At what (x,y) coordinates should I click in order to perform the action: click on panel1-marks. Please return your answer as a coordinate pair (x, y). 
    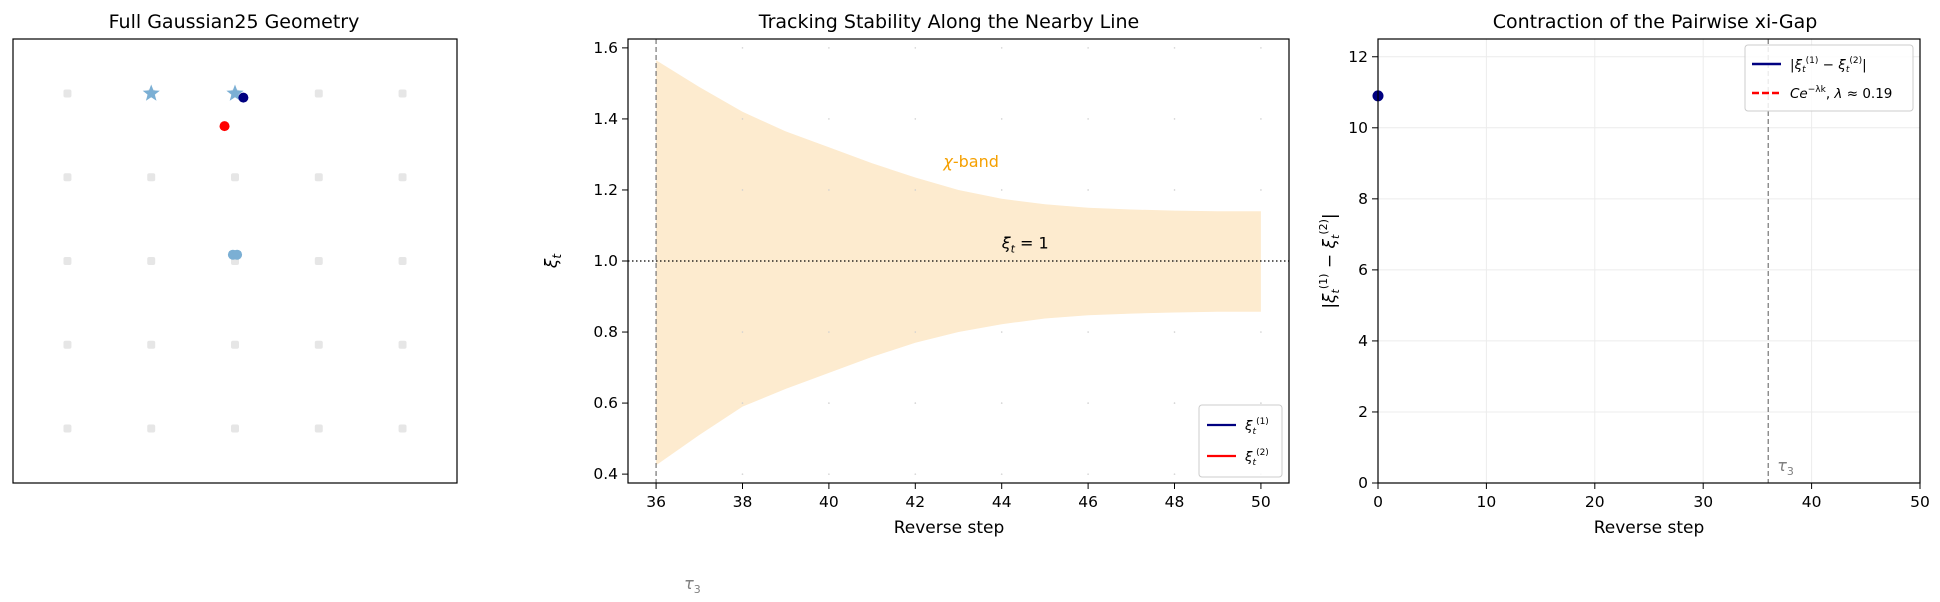
    Looking at the image, I should click on (235, 258).